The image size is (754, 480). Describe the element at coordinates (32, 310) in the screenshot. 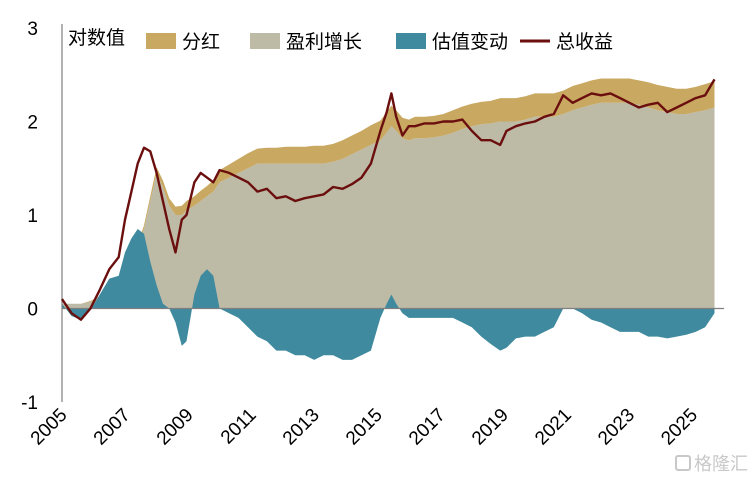

I see `y-tick-label: 0` at that location.